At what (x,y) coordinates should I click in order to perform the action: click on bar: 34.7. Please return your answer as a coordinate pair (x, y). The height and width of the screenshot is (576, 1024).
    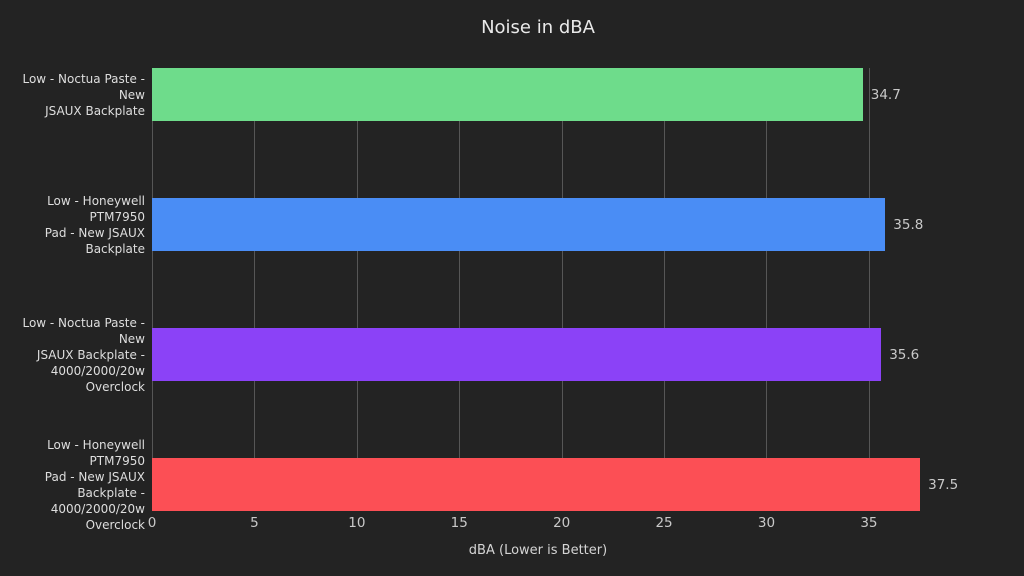
    Looking at the image, I should click on (526, 94).